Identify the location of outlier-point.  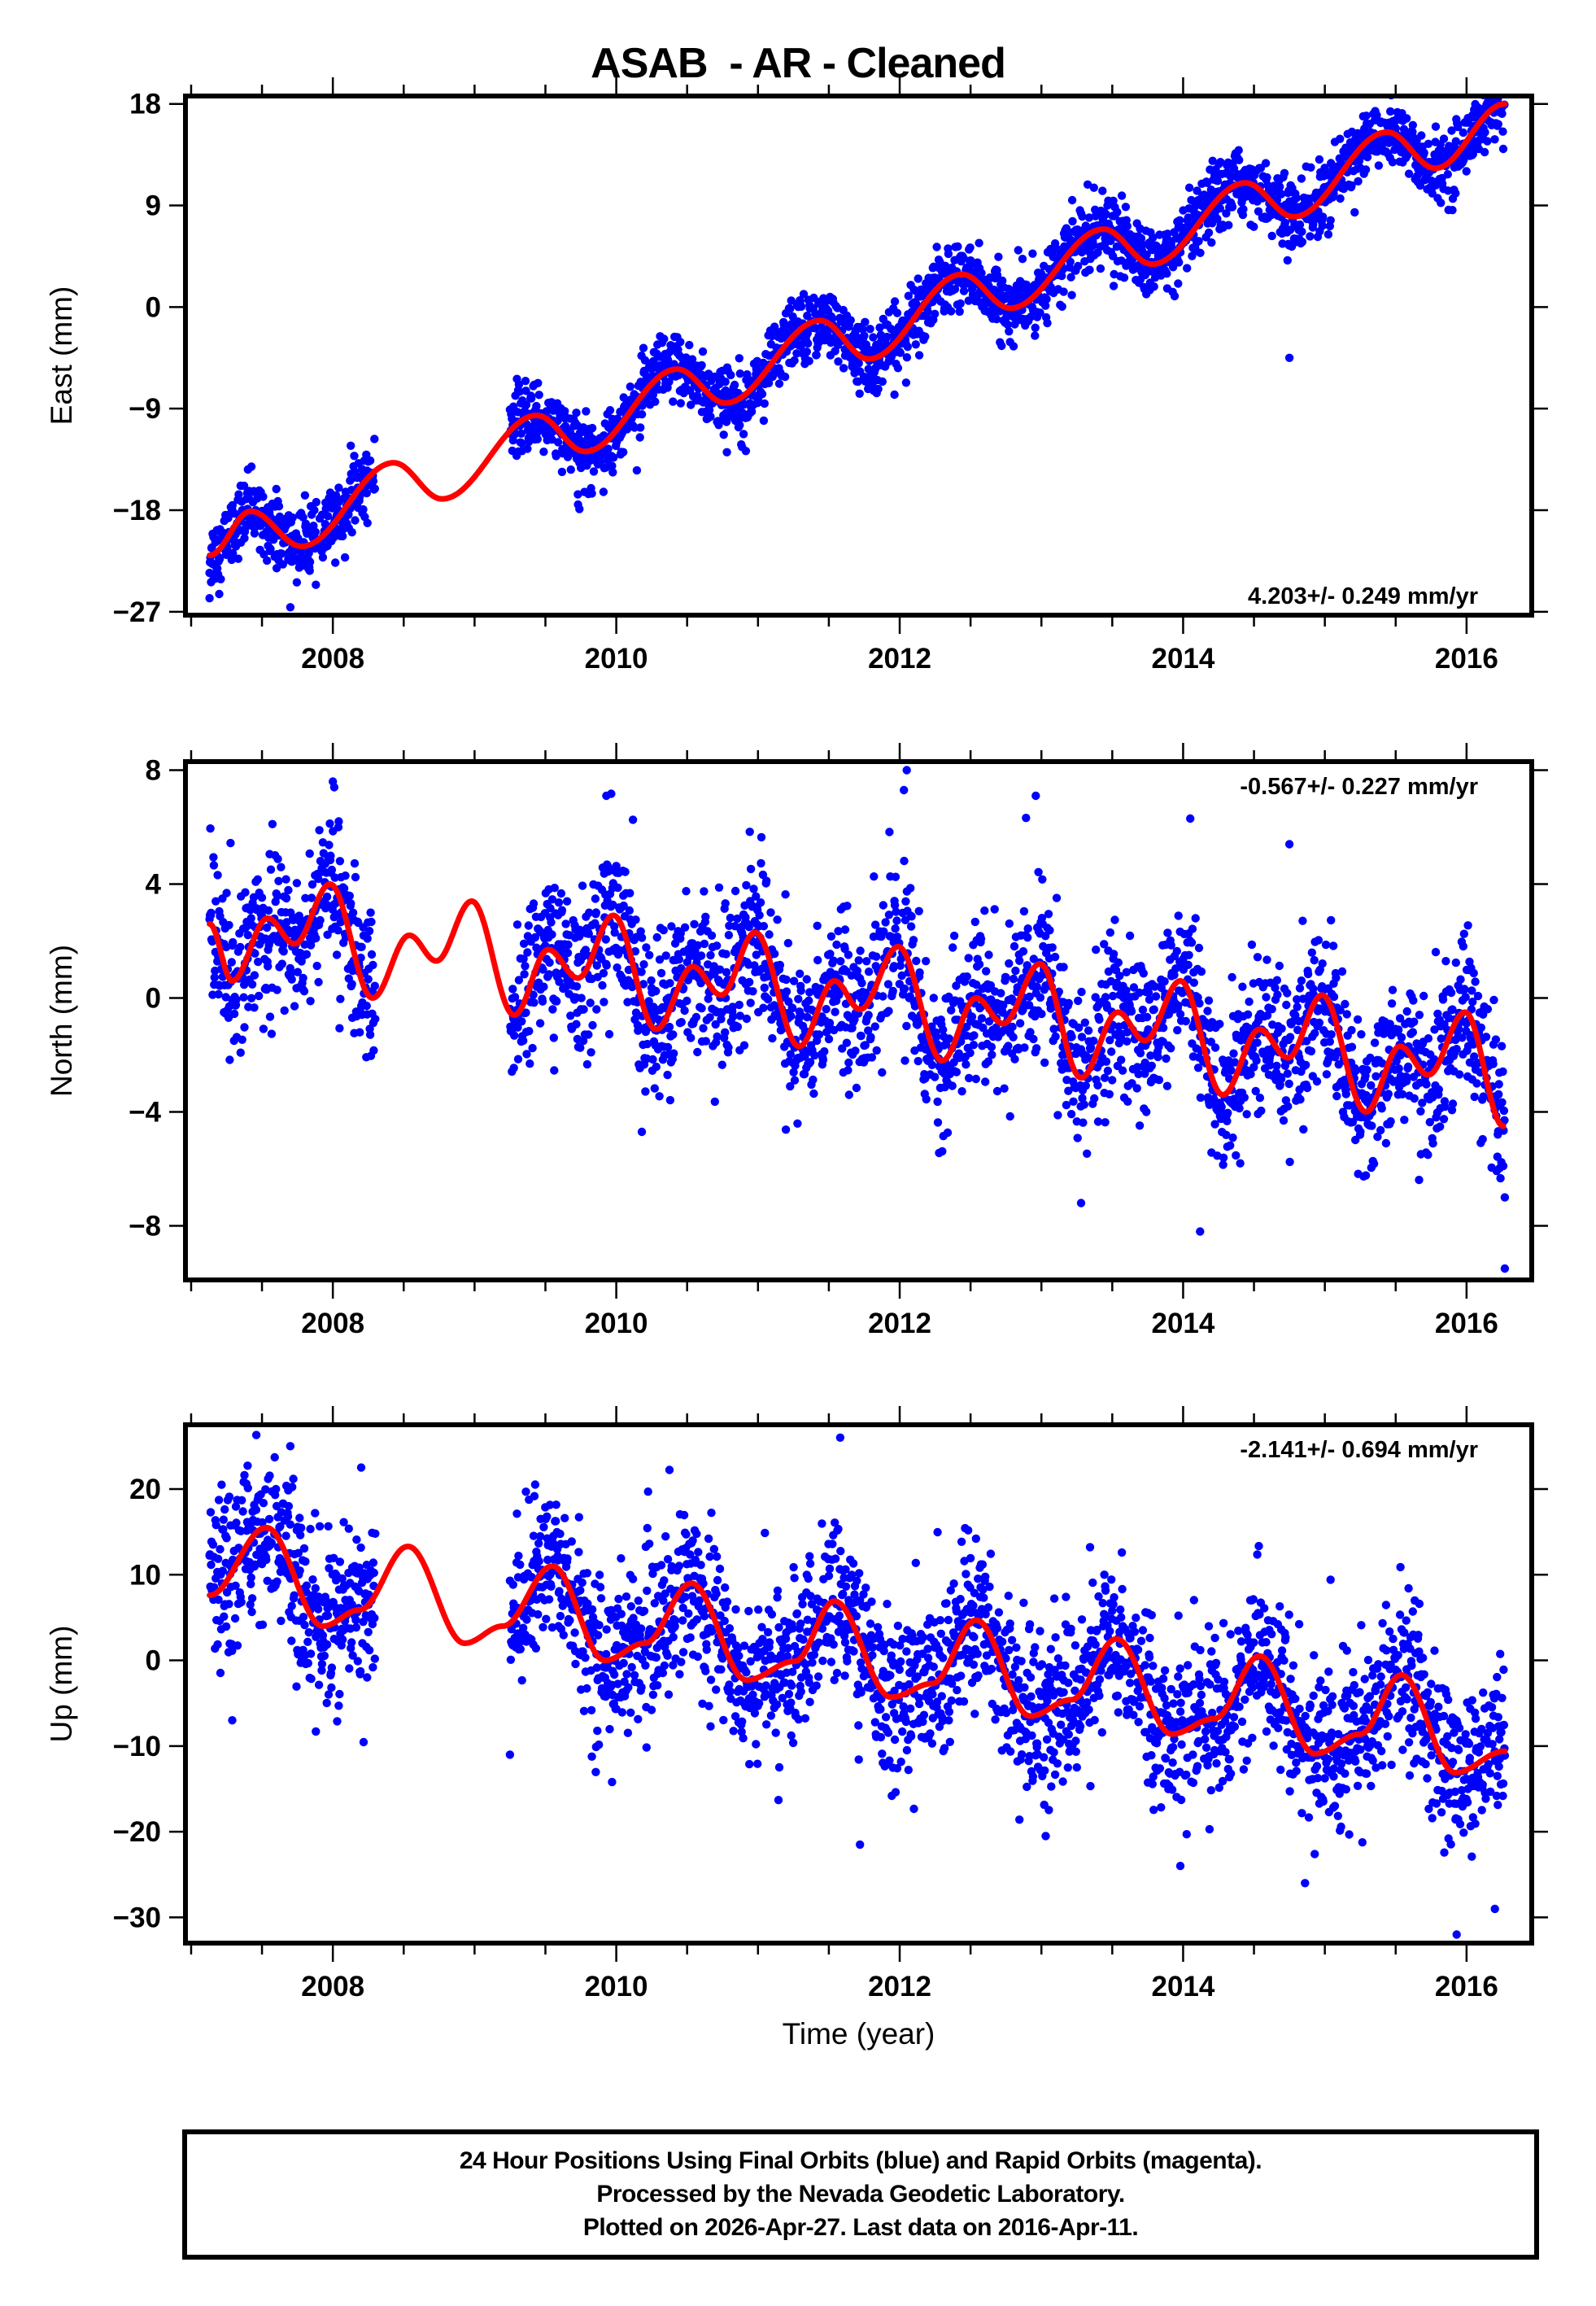
(290, 607).